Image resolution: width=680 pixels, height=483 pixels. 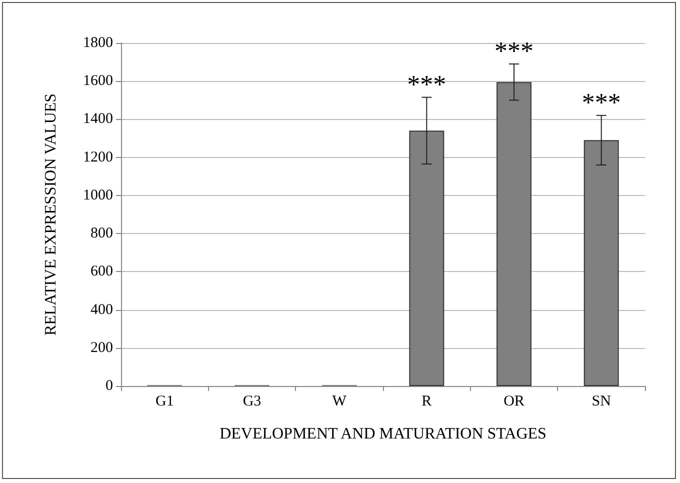 I want to click on y-tick-label: 1400, so click(x=98, y=119).